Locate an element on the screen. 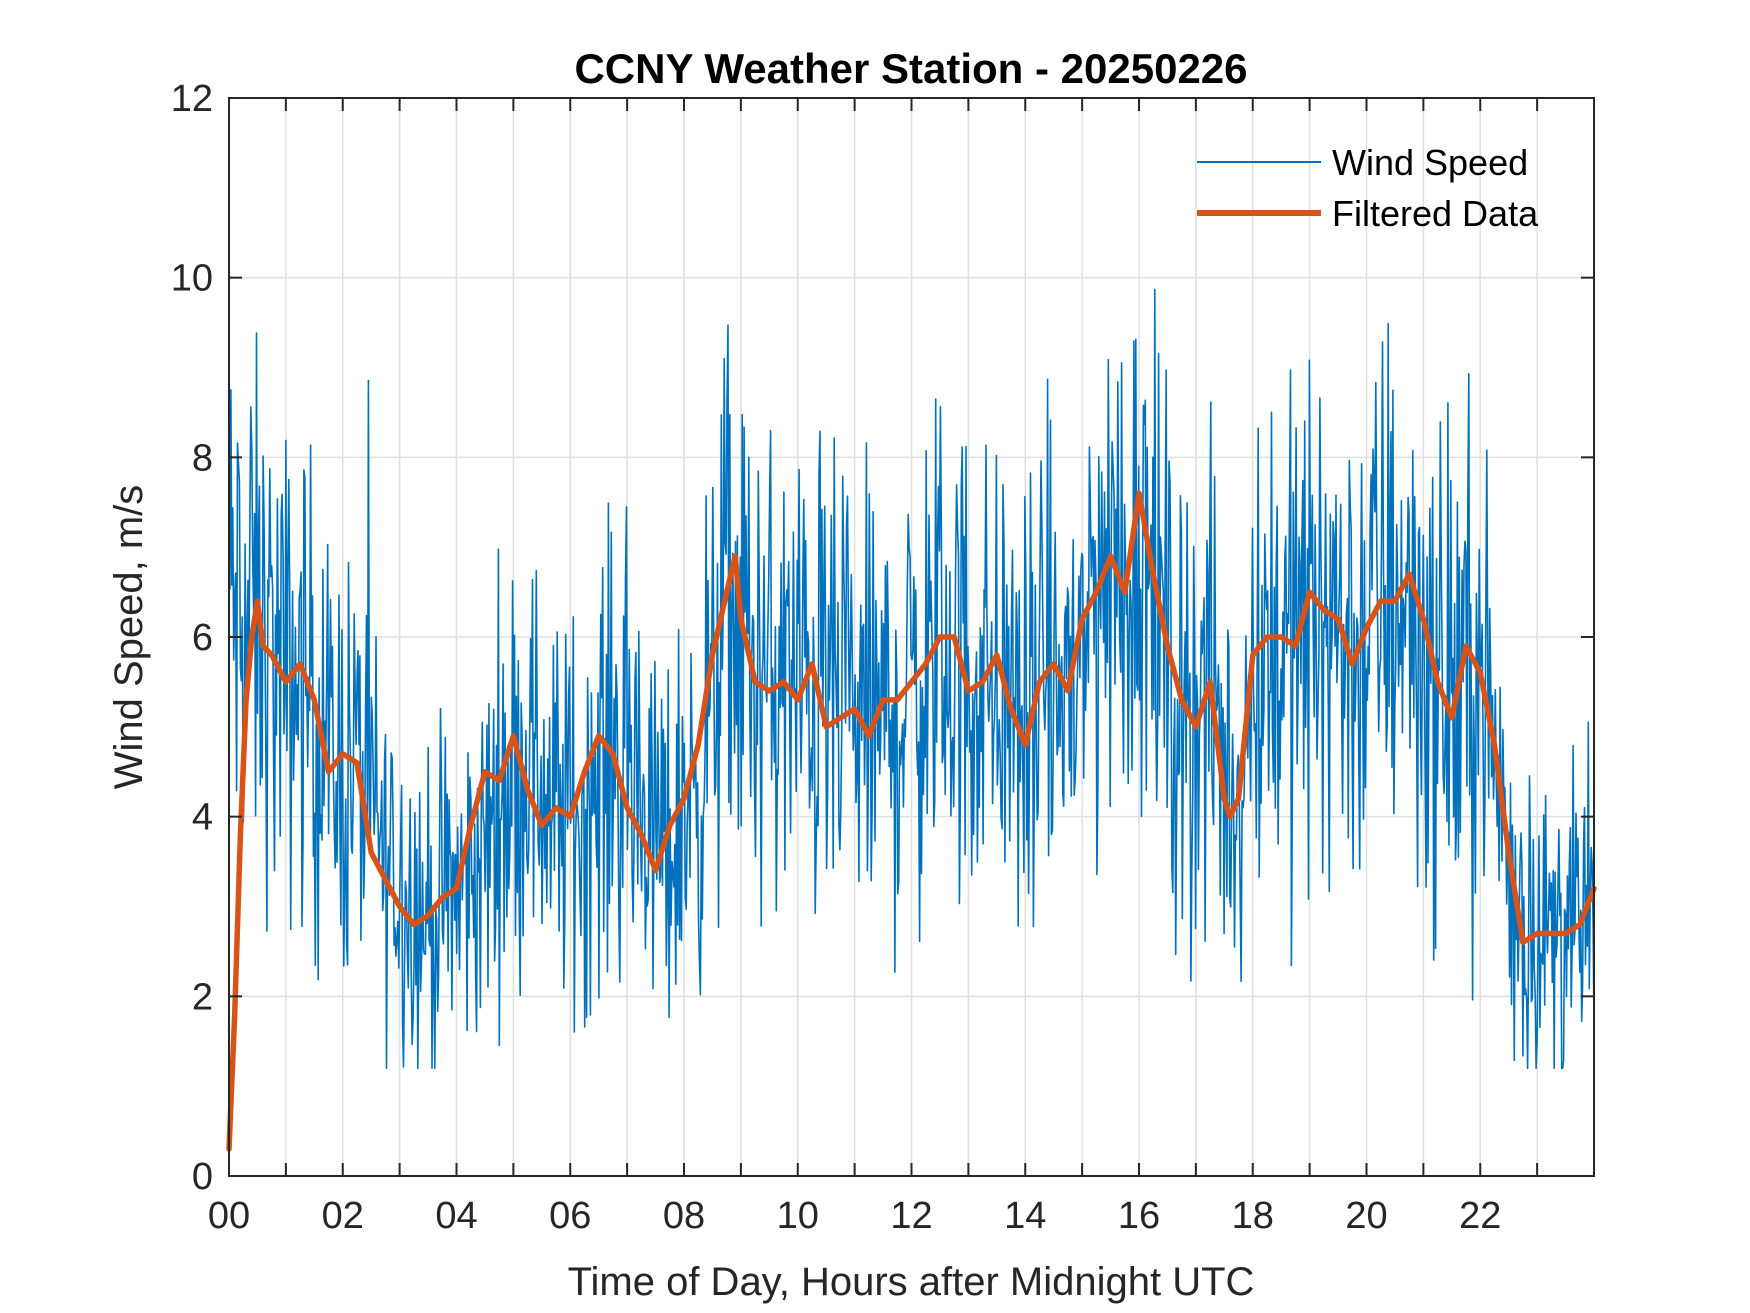 The width and height of the screenshot is (1750, 1313). y-axis-label: Wind Speed, m/s is located at coordinates (129, 637).